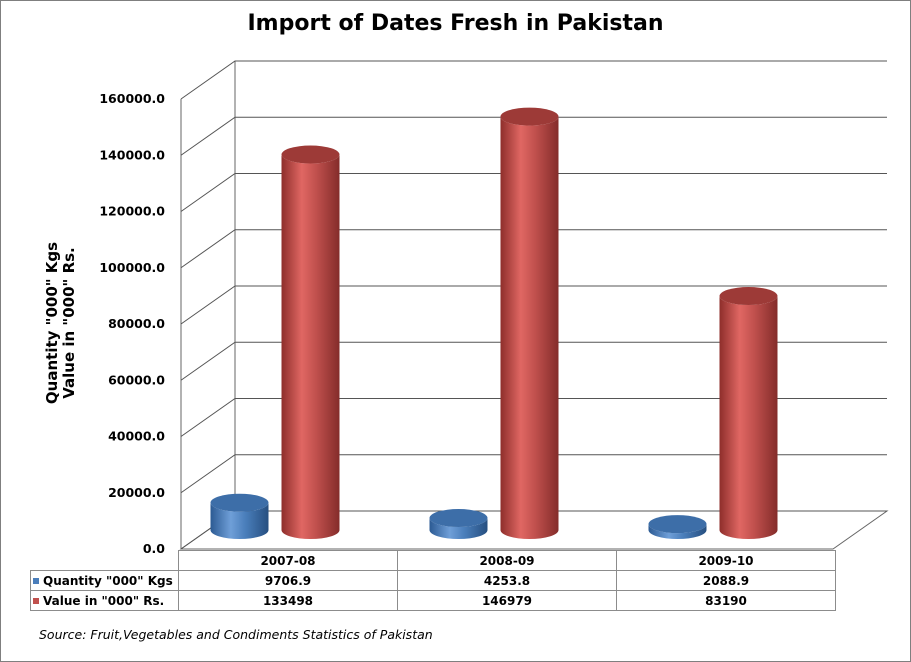 The image size is (911, 662). What do you see at coordinates (136, 323) in the screenshot?
I see `y-tick-label: 80000.0` at bounding box center [136, 323].